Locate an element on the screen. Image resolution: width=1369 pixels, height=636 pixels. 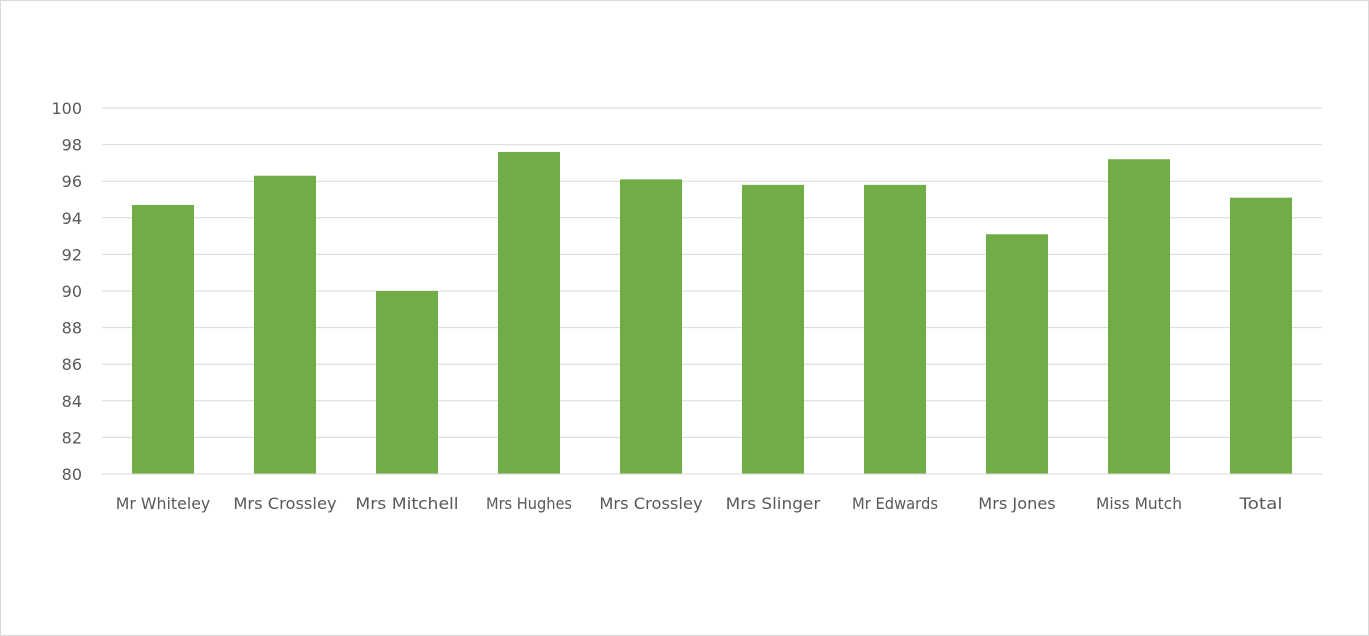
x-category-label: Total is located at coordinates (1260, 503).